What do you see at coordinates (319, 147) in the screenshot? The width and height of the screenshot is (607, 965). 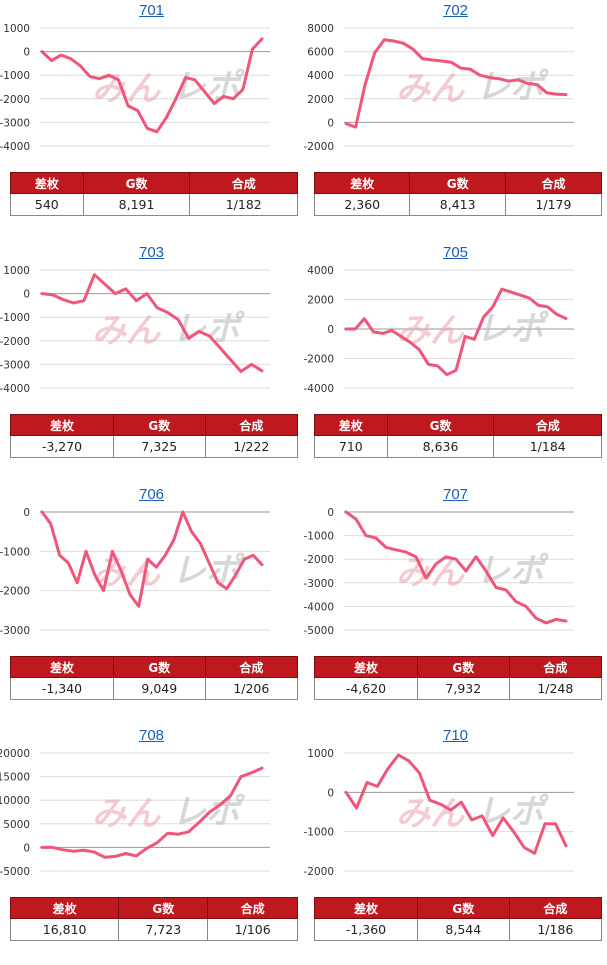 I see `y-tick-label: -2000` at bounding box center [319, 147].